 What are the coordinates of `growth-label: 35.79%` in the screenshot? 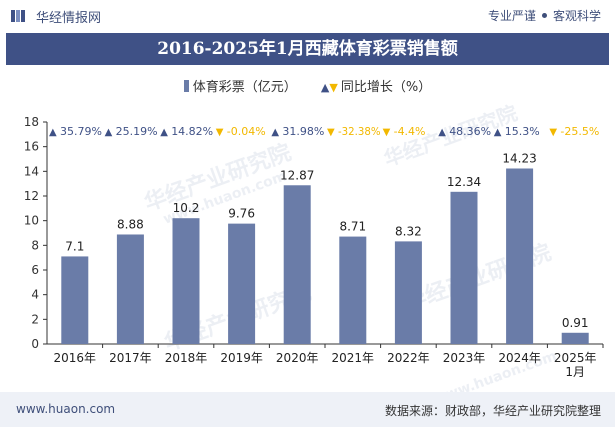 It's located at (81, 131).